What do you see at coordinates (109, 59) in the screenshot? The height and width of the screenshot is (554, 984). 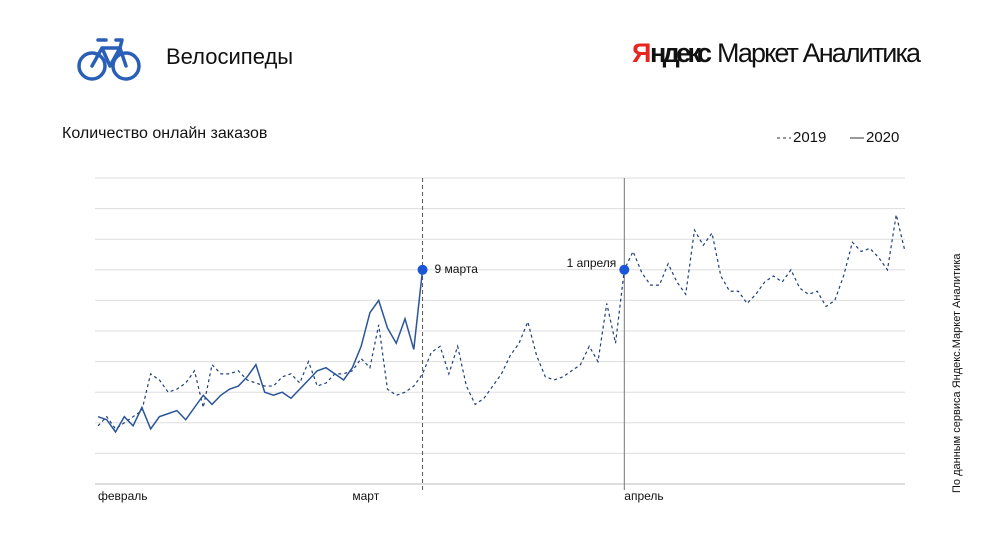 I see `bike-icon` at bounding box center [109, 59].